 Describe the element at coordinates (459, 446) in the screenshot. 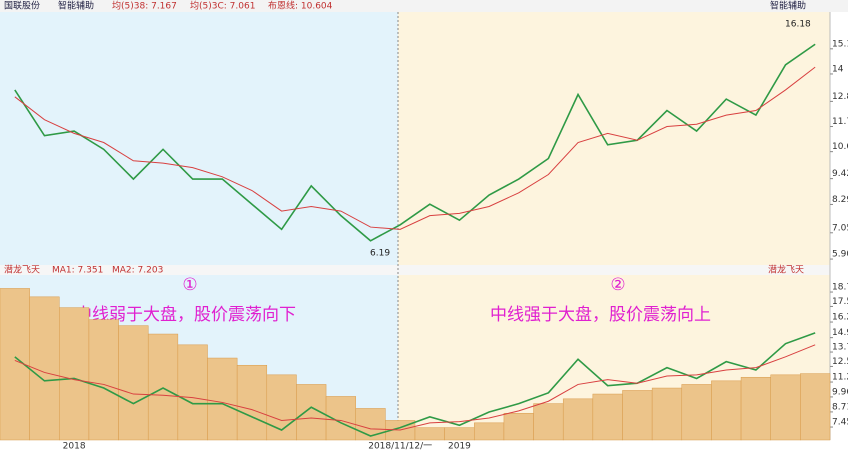

I see `x-tick-label: 2019` at that location.